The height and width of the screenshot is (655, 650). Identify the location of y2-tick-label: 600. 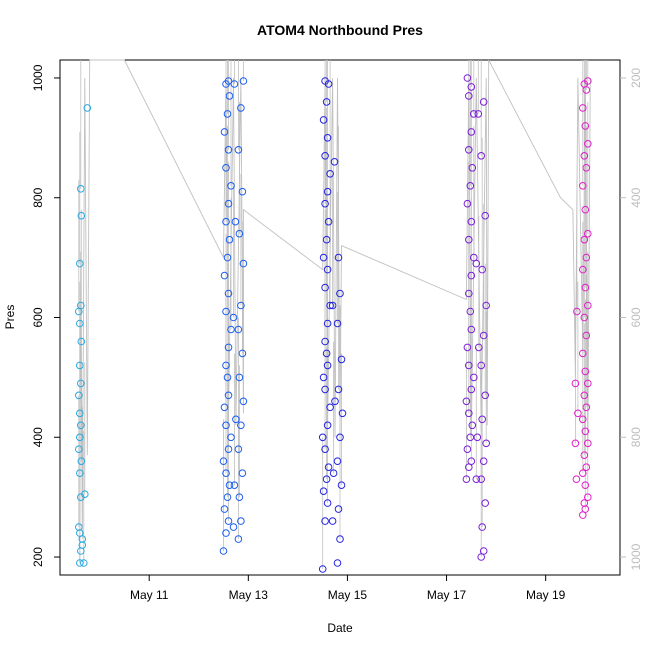
(636, 317).